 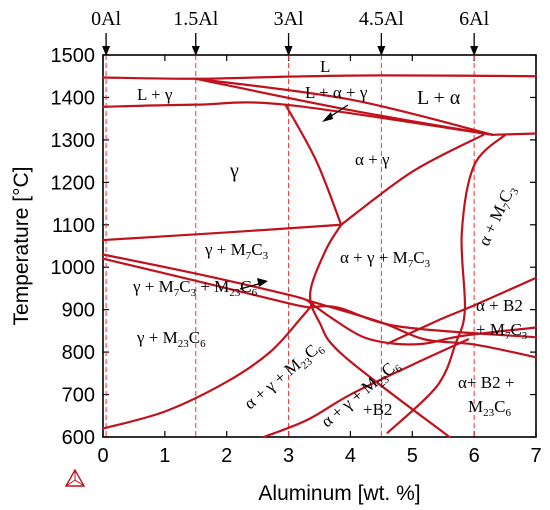 What do you see at coordinates (73, 56) in the screenshot?
I see `y-tick-label: 1500` at bounding box center [73, 56].